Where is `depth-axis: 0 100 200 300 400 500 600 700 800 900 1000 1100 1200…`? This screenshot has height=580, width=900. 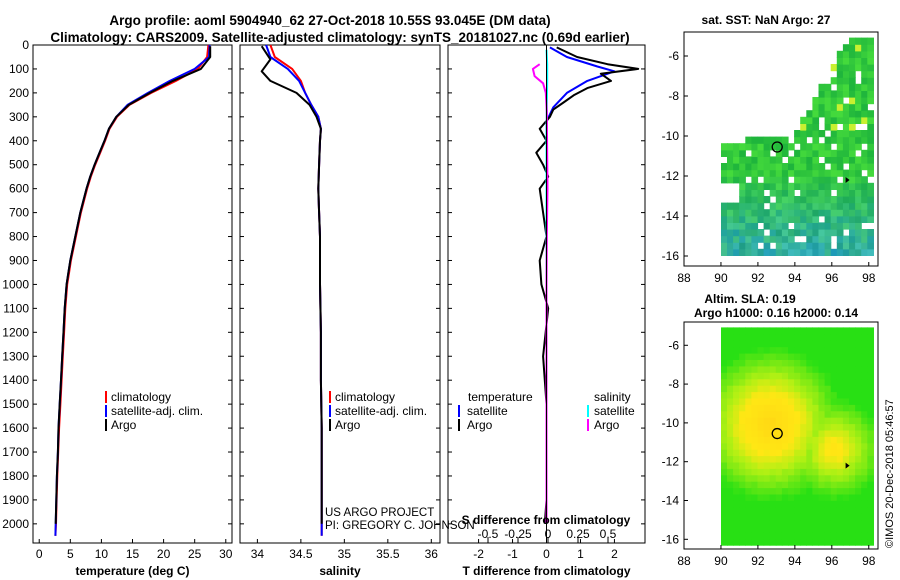
depth-axis: 0 100 200 300 400 500 600 700 800 900 1000 1100 1200… is located at coordinates (15, 284).